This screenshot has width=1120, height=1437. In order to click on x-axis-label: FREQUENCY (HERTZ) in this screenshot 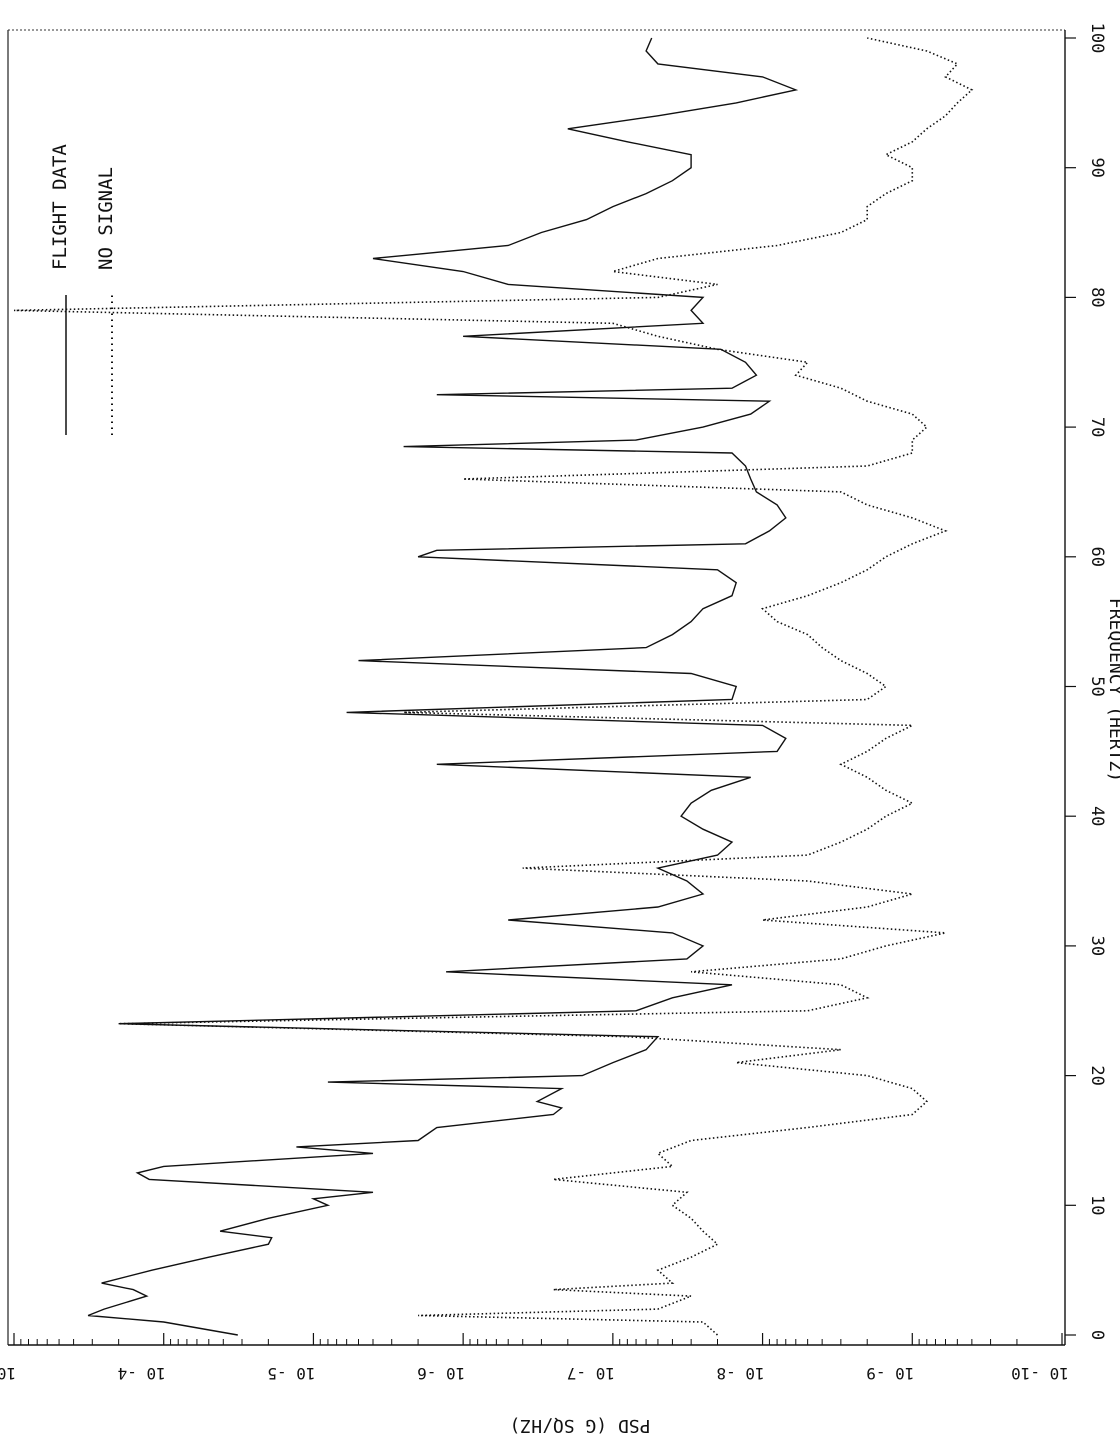, I will do `click(1112, 690)`.